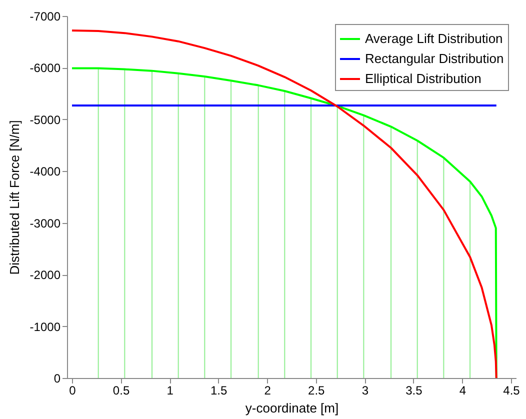 The image size is (526, 419). I want to click on y-tick-label: -4000, so click(45, 171).